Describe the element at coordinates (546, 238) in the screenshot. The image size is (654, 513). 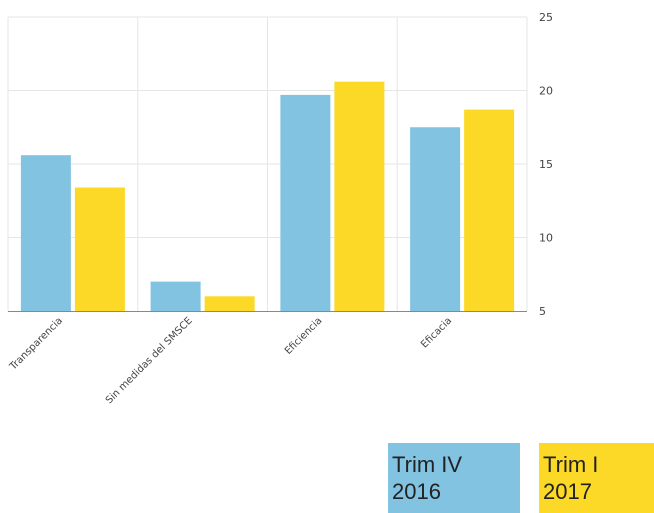
I see `y-tick-label: 10` at that location.